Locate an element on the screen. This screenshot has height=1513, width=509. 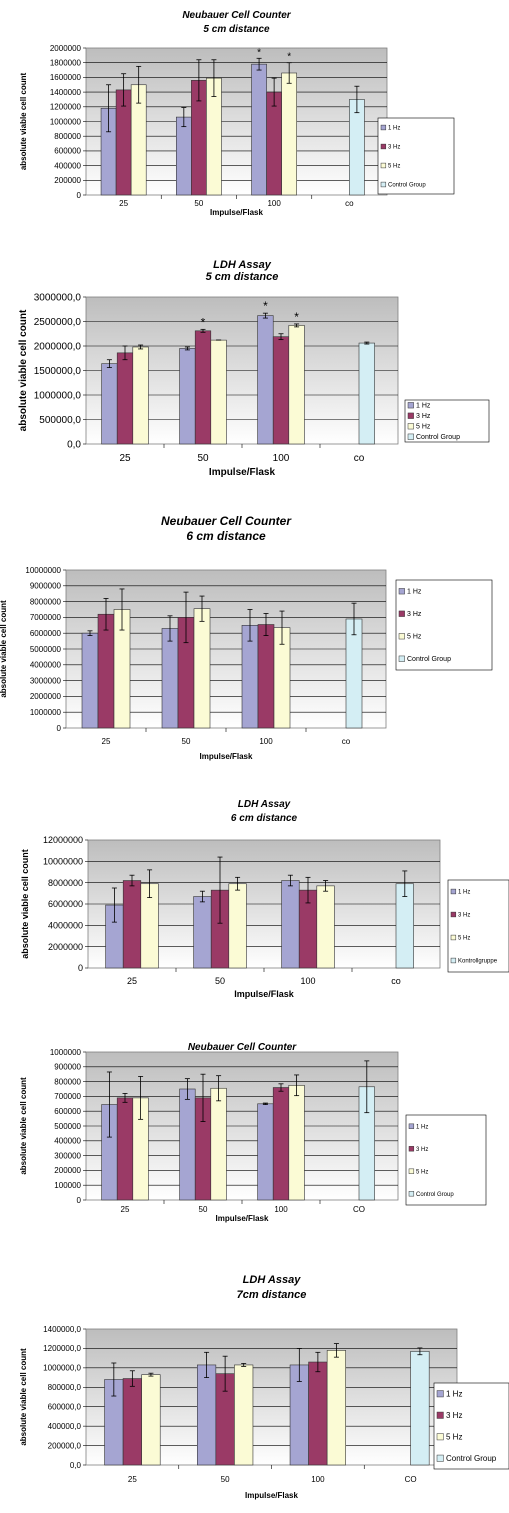
x-tick-label: CO is located at coordinates (359, 1209).